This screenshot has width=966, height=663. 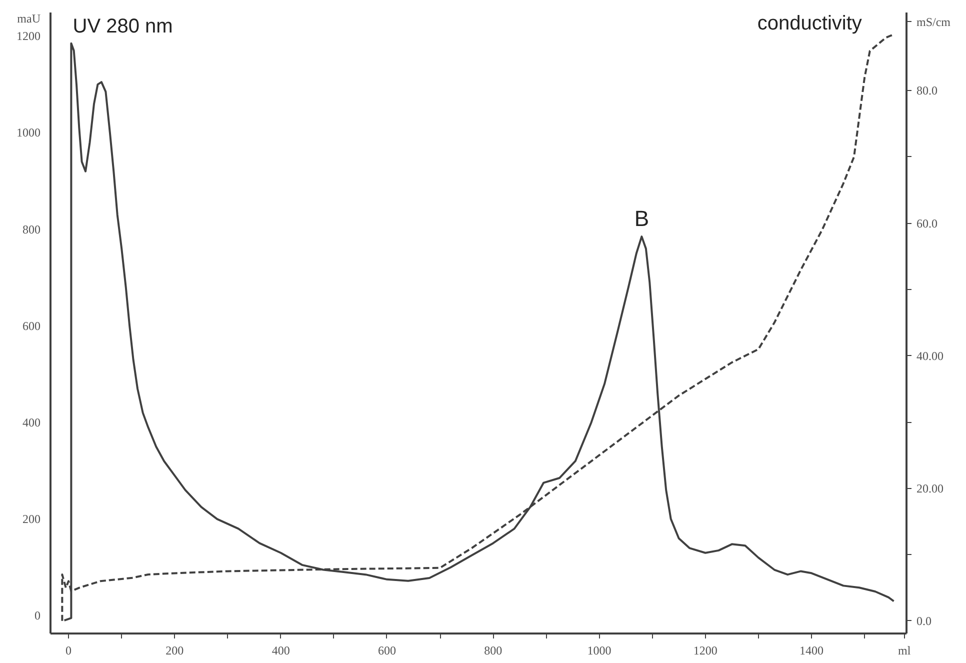 What do you see at coordinates (28, 36) in the screenshot?
I see `y-tick-label: 1200` at bounding box center [28, 36].